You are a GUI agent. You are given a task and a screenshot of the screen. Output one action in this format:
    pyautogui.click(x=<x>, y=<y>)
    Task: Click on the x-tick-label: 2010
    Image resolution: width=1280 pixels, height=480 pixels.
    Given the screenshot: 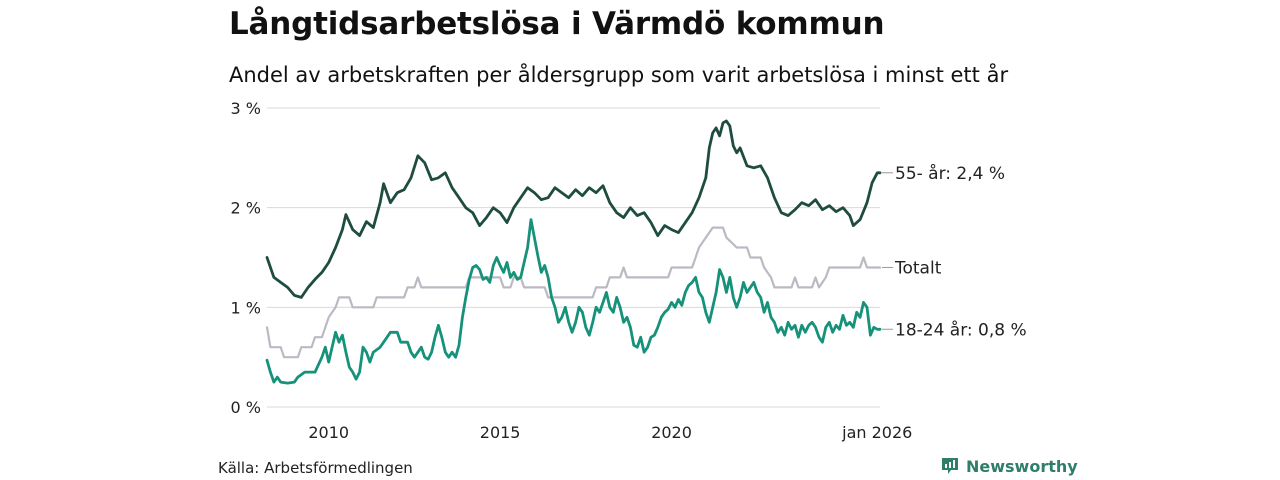 What is the action you would take?
    pyautogui.click(x=328, y=432)
    